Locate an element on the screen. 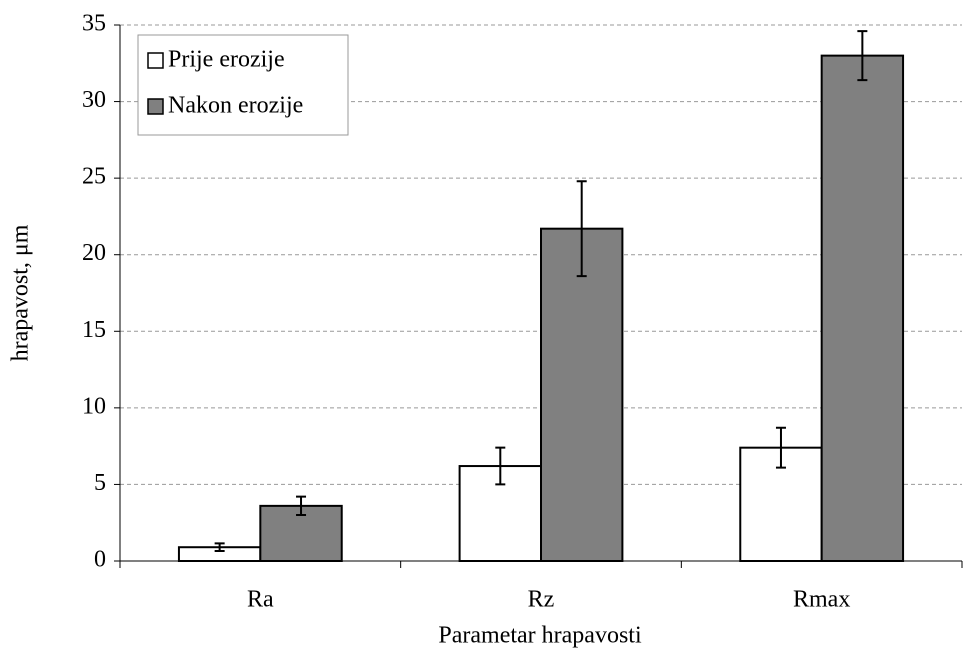  legend-box is located at coordinates (243, 85).